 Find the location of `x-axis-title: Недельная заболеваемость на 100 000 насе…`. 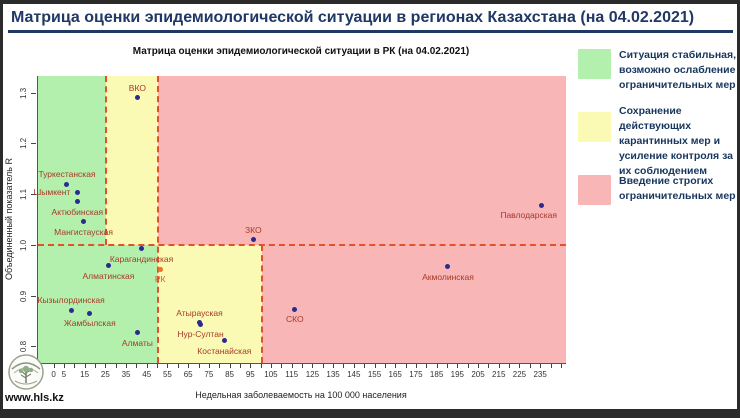

x-axis-title: Недельная заболеваемость на 100 000 насе… is located at coordinates (301, 395).